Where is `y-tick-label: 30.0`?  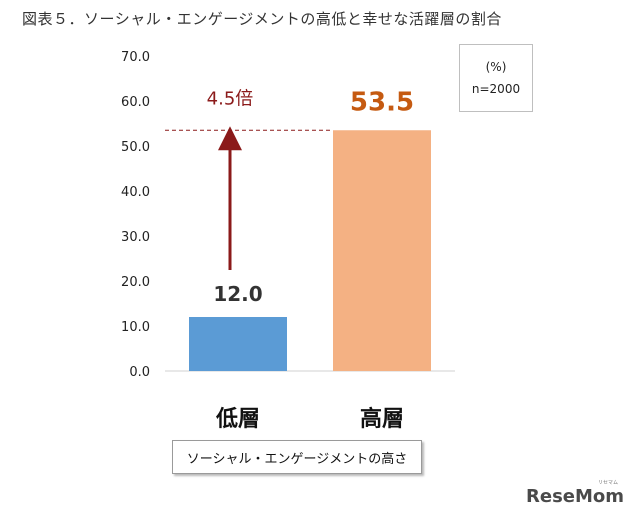
y-tick-label: 30.0 is located at coordinates (135, 237).